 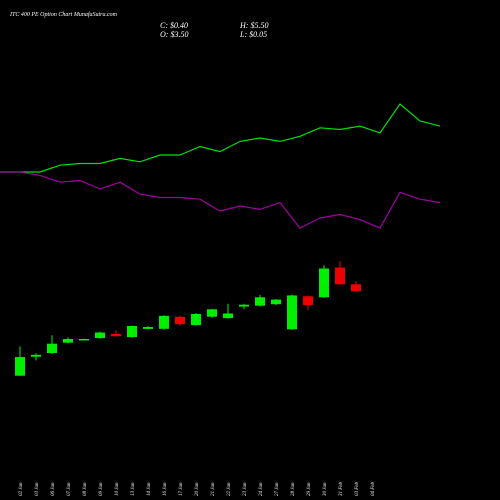 What do you see at coordinates (37, 489) in the screenshot?
I see `x-tick-label: 03 Jan` at bounding box center [37, 489].